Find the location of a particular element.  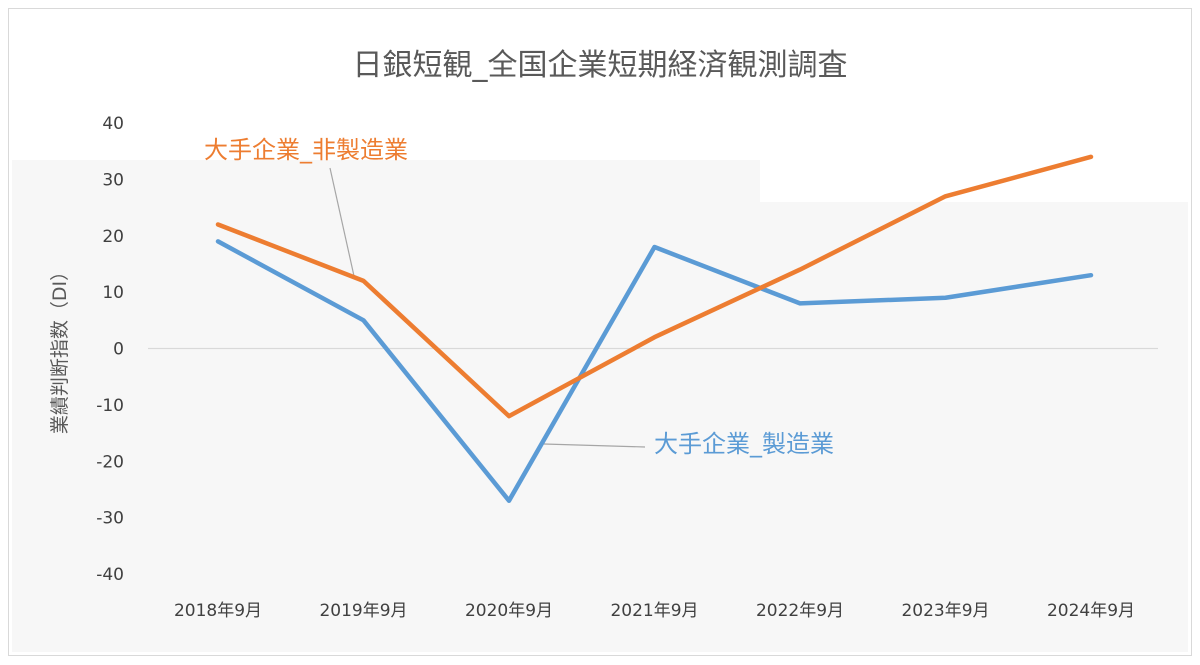

x-tick-label: 2019年9月 is located at coordinates (363, 611).